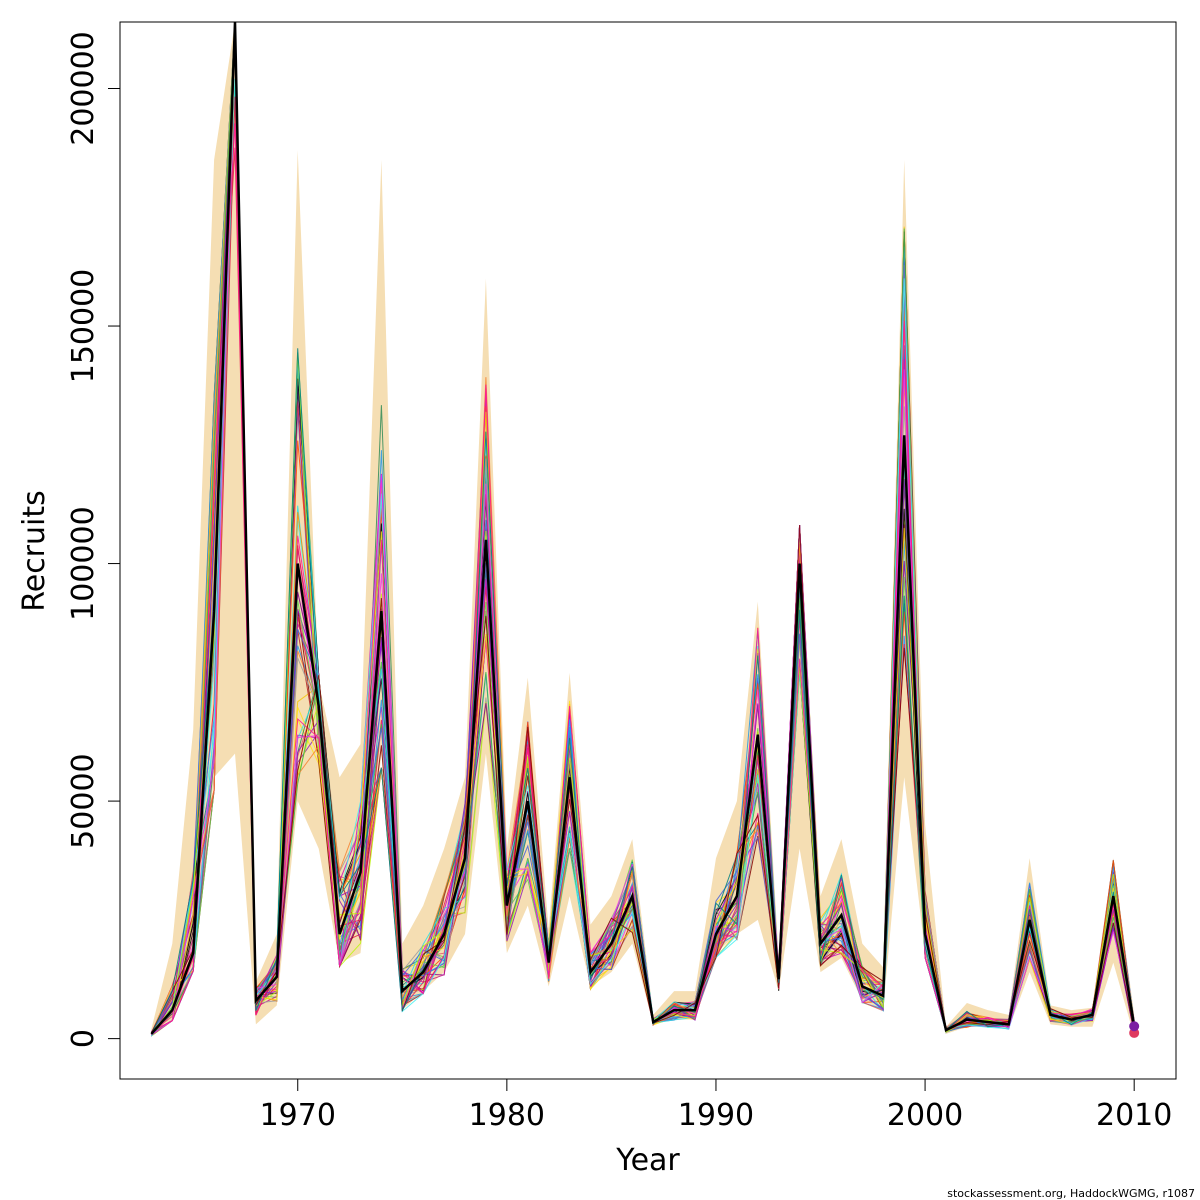  I want to click on y-tick-label: 200000, so click(83, 88).